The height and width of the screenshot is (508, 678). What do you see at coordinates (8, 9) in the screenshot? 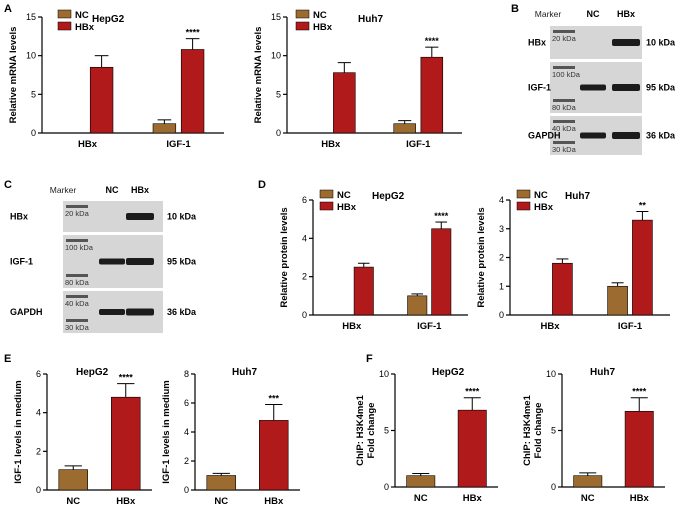
I see `panel-label-a: A` at bounding box center [8, 9].